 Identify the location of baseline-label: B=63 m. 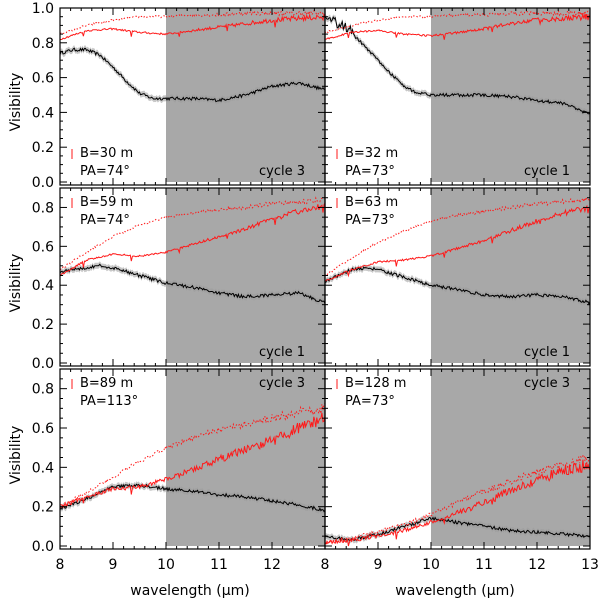
(371, 202).